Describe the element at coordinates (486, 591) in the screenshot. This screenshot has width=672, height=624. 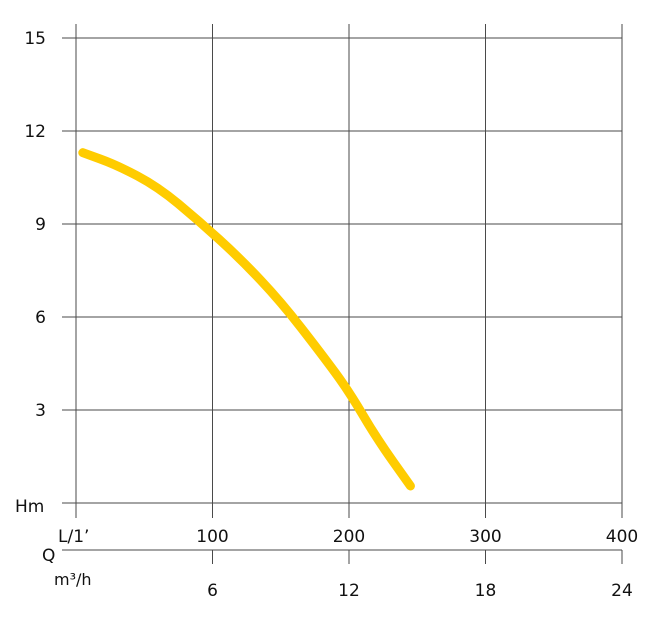
I see `x-secondary-tick-label: 18` at that location.